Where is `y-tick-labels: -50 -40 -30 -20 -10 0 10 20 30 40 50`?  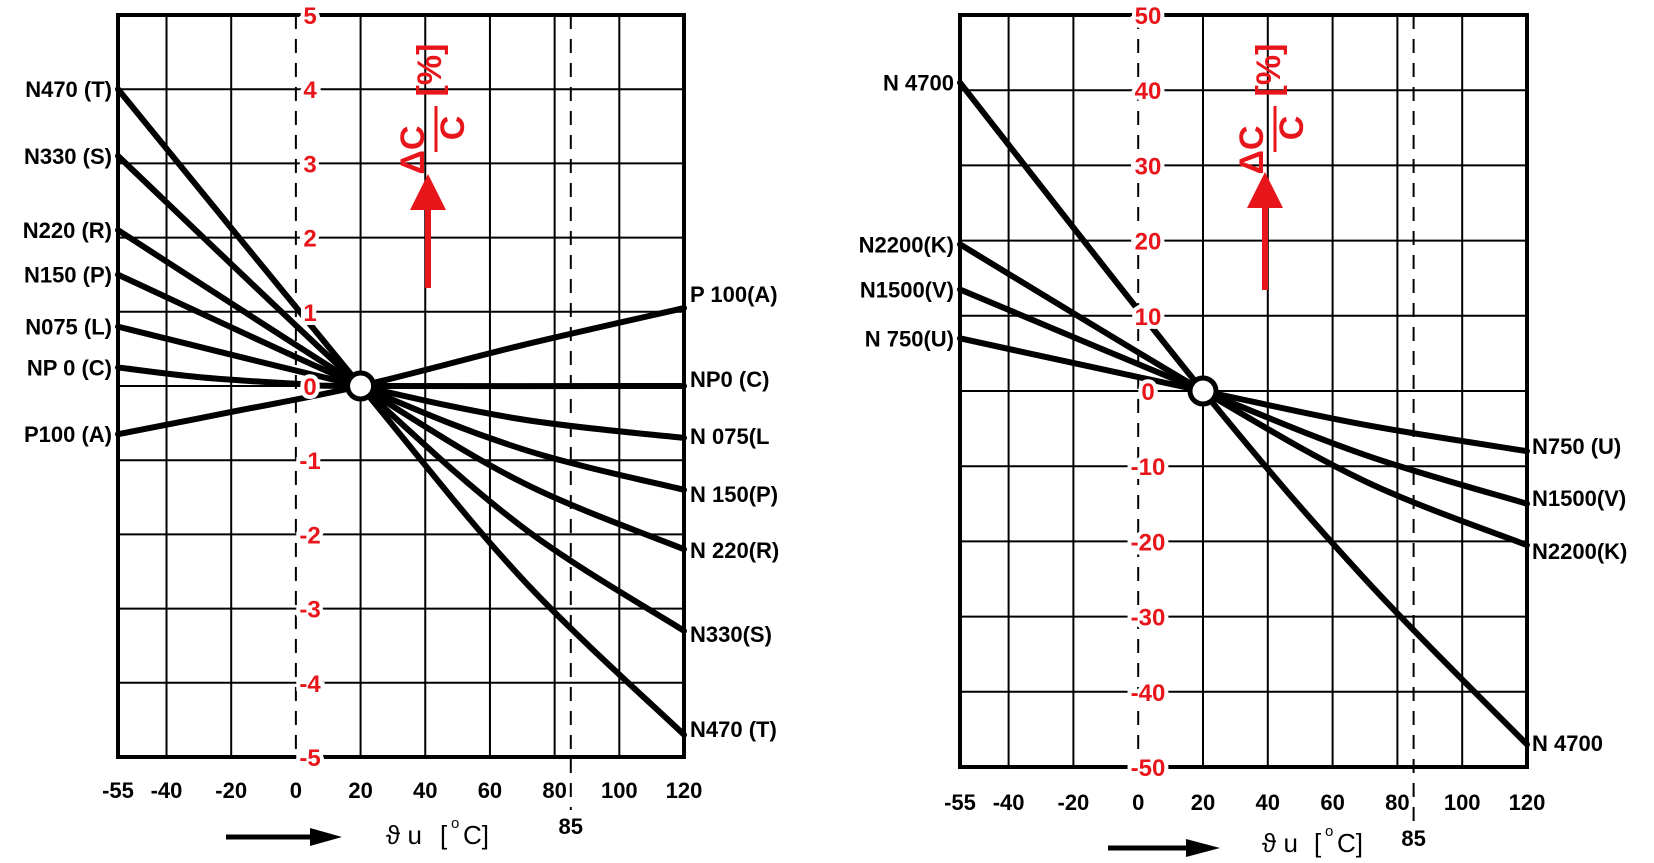
y-tick-labels: -50 -40 -30 -20 -10 0 10 20 30 40 50 is located at coordinates (1148, 393).